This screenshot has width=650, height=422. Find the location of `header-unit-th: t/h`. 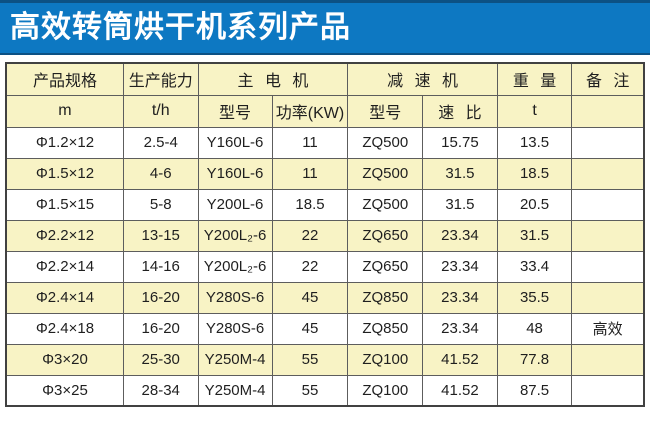

header-unit-th: t/h is located at coordinates (160, 111).